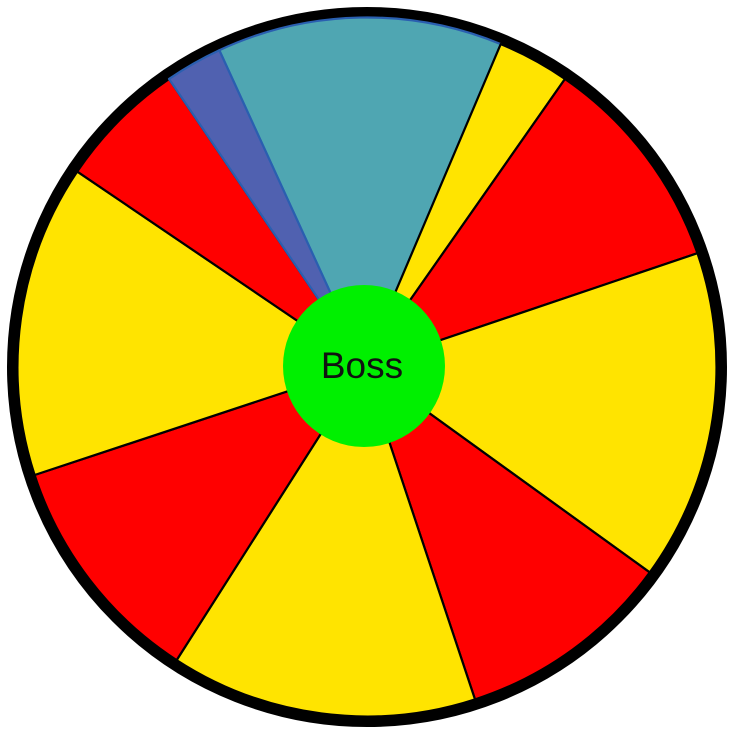  I want to click on boss-label: Boss, so click(362, 365).